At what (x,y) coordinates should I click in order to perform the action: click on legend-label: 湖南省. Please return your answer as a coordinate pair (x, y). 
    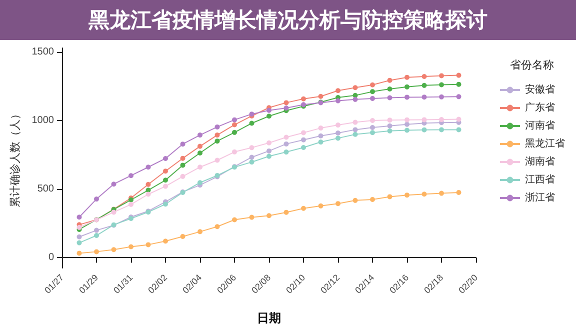
    Looking at the image, I should click on (540, 162).